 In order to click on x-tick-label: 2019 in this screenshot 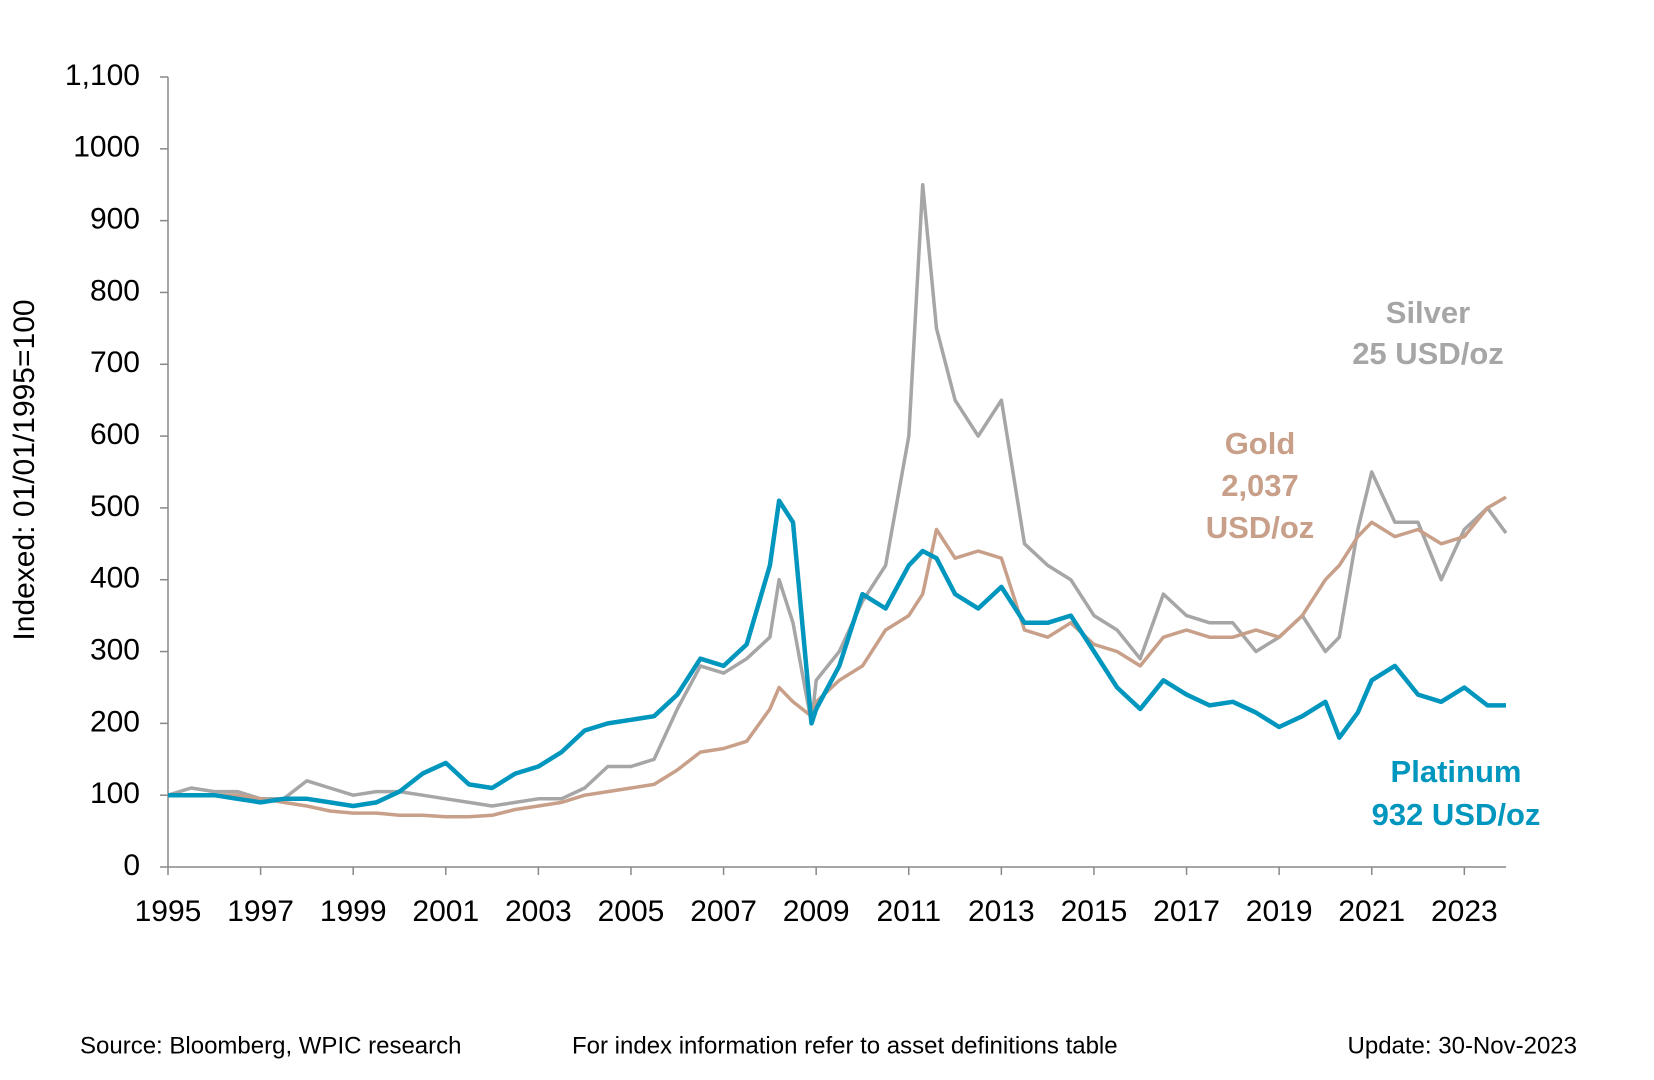, I will do `click(1279, 911)`.